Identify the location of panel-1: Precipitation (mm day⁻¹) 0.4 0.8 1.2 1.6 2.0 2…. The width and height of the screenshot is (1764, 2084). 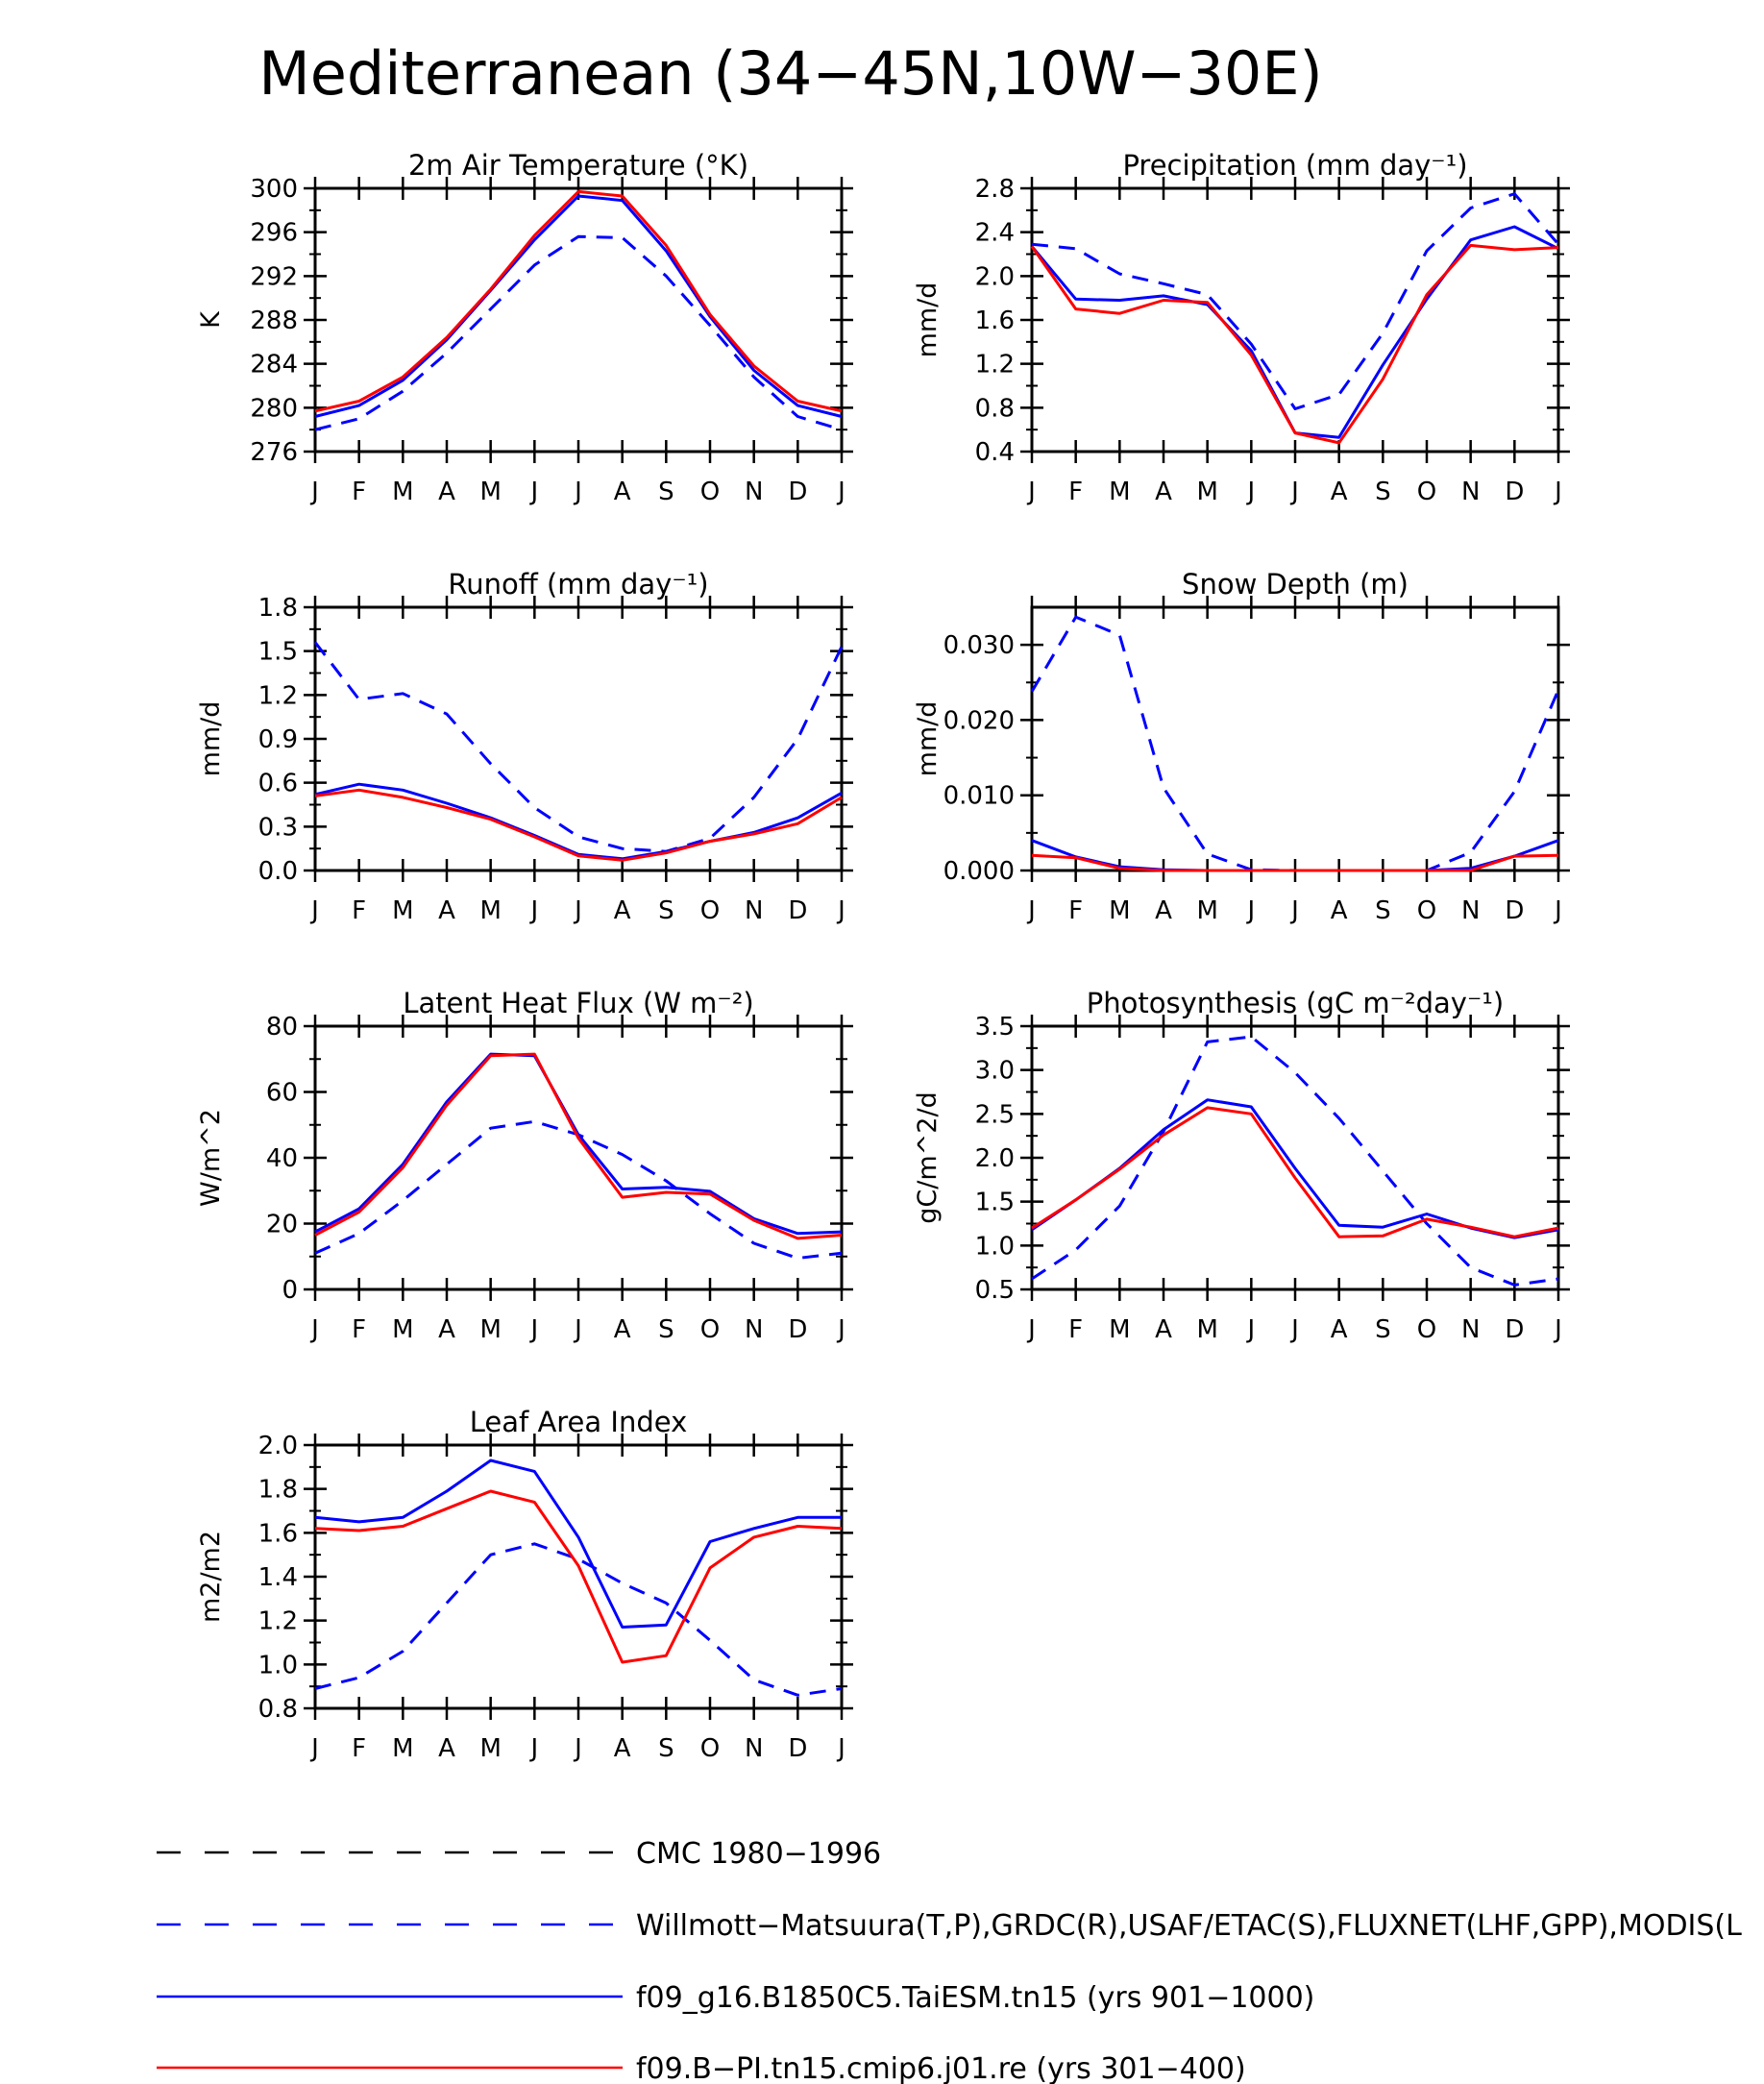
(1241, 327).